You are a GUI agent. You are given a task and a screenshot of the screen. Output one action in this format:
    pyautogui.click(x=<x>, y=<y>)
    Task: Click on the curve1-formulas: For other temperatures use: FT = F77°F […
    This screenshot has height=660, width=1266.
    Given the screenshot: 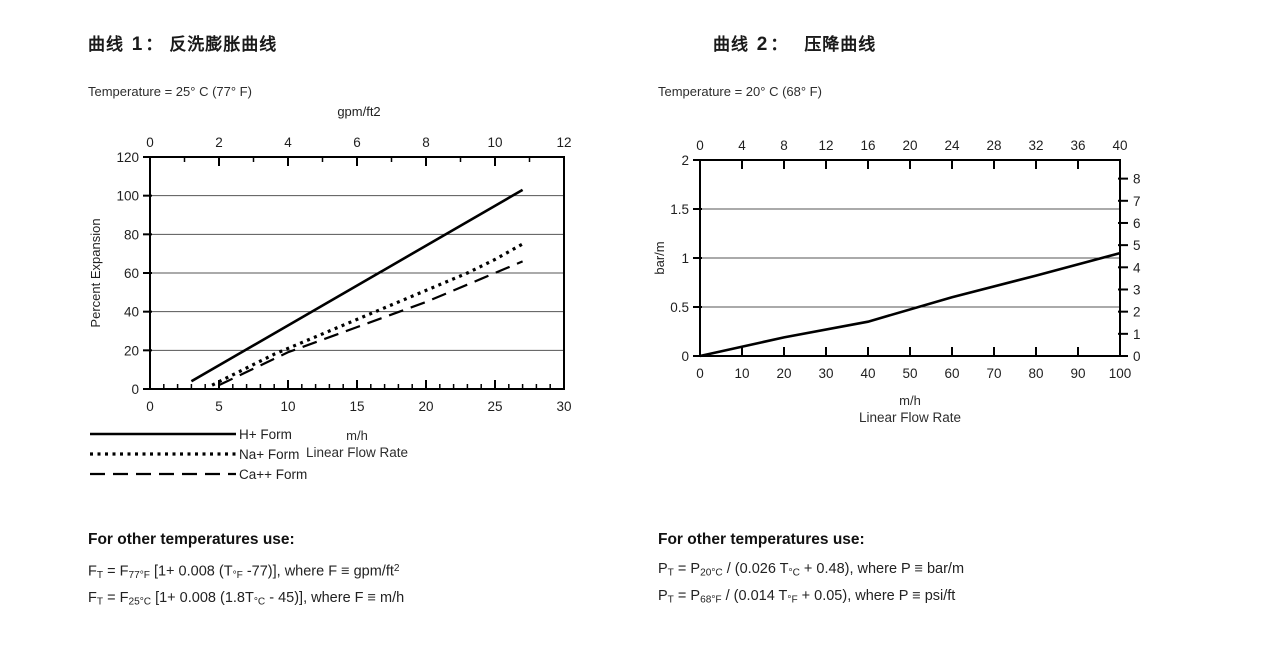 What is the action you would take?
    pyautogui.click(x=338, y=572)
    